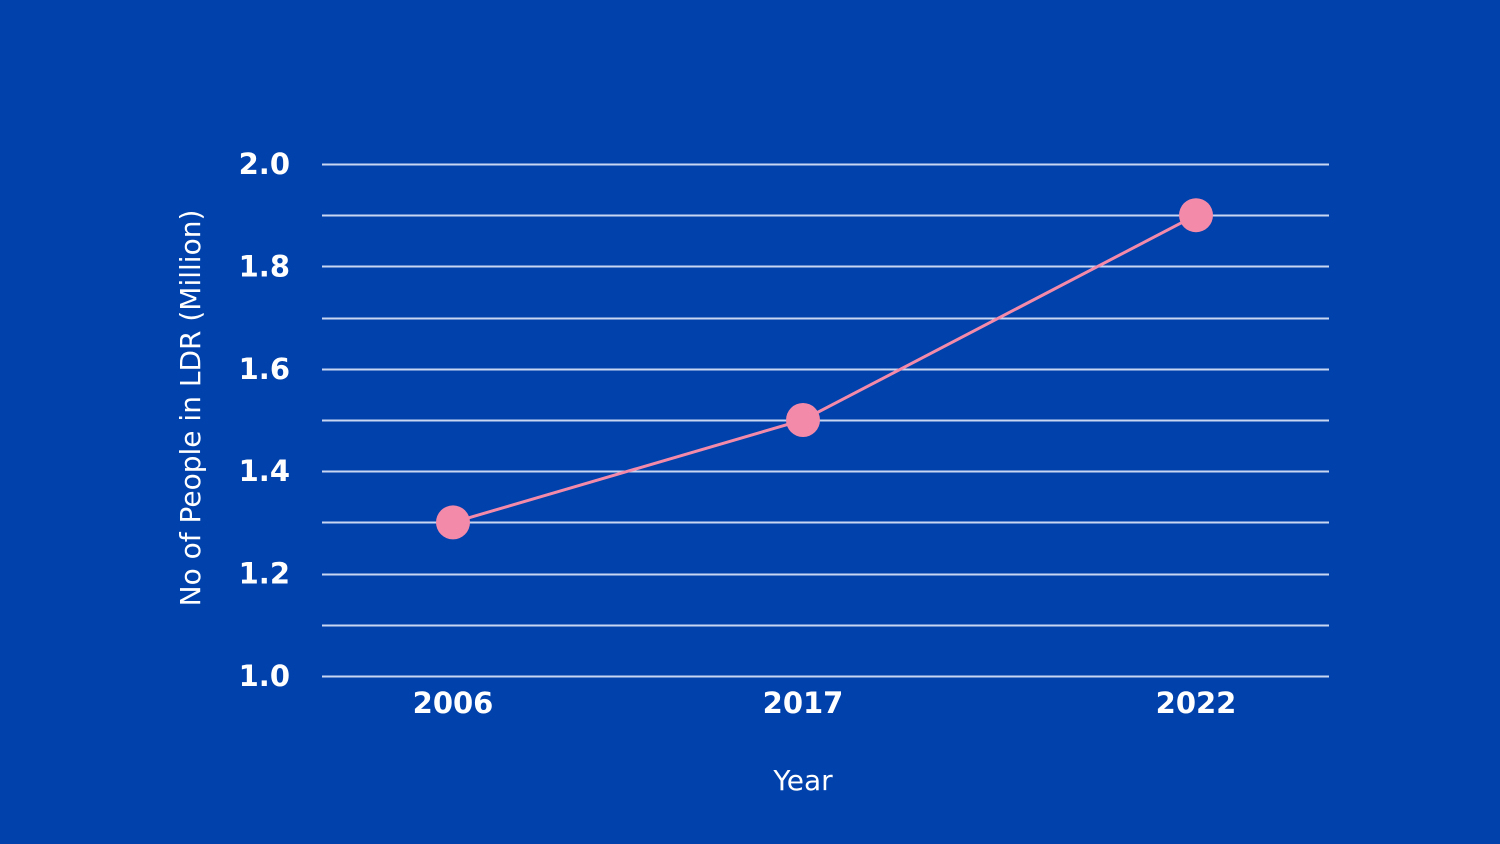 The image size is (1500, 844). I want to click on y-axis-ticks: 1.0 1.2 1.4 1.6 1.8 2.0, so click(264, 420).